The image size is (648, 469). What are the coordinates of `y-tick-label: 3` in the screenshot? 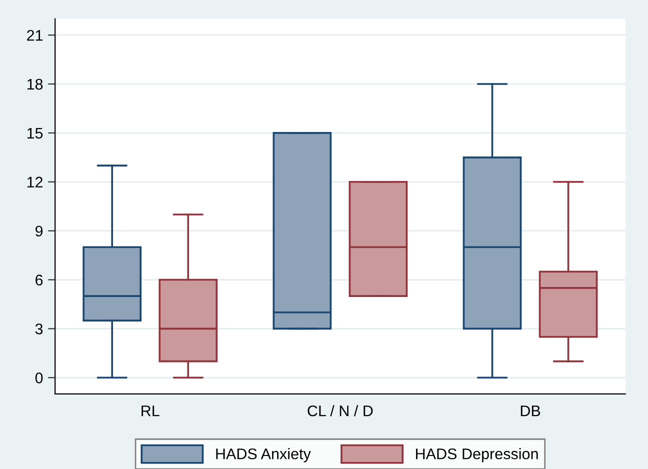 It's located at (39, 329).